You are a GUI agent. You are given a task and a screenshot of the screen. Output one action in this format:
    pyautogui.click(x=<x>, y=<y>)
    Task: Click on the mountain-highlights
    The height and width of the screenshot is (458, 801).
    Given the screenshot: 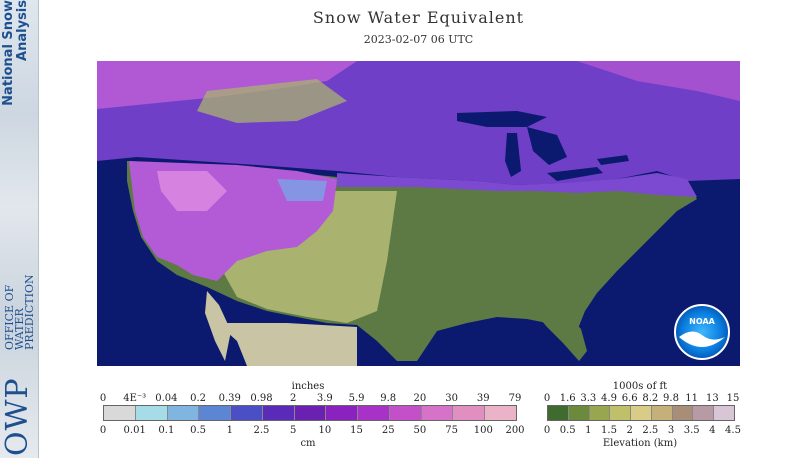 What is the action you would take?
    pyautogui.click(x=192, y=191)
    